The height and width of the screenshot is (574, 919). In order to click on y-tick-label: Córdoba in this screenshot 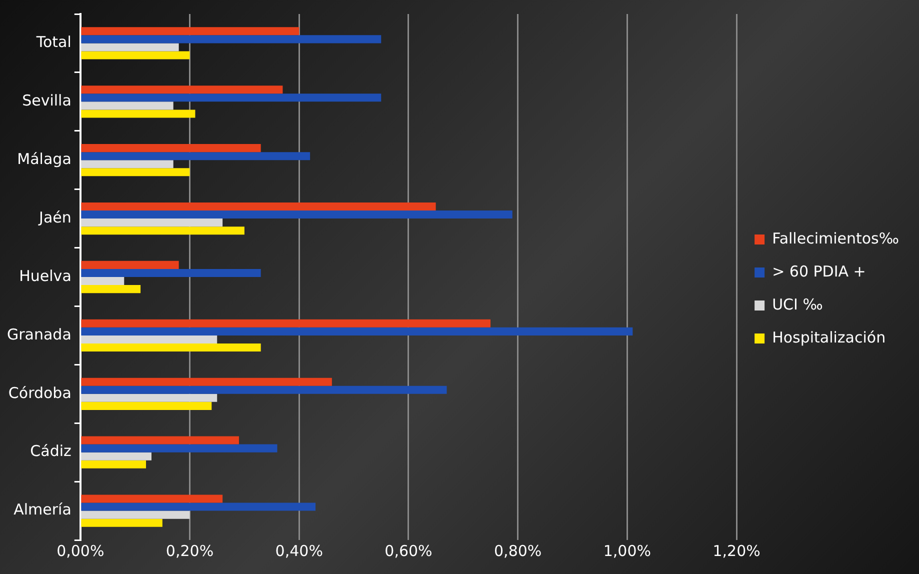, I will do `click(40, 393)`.